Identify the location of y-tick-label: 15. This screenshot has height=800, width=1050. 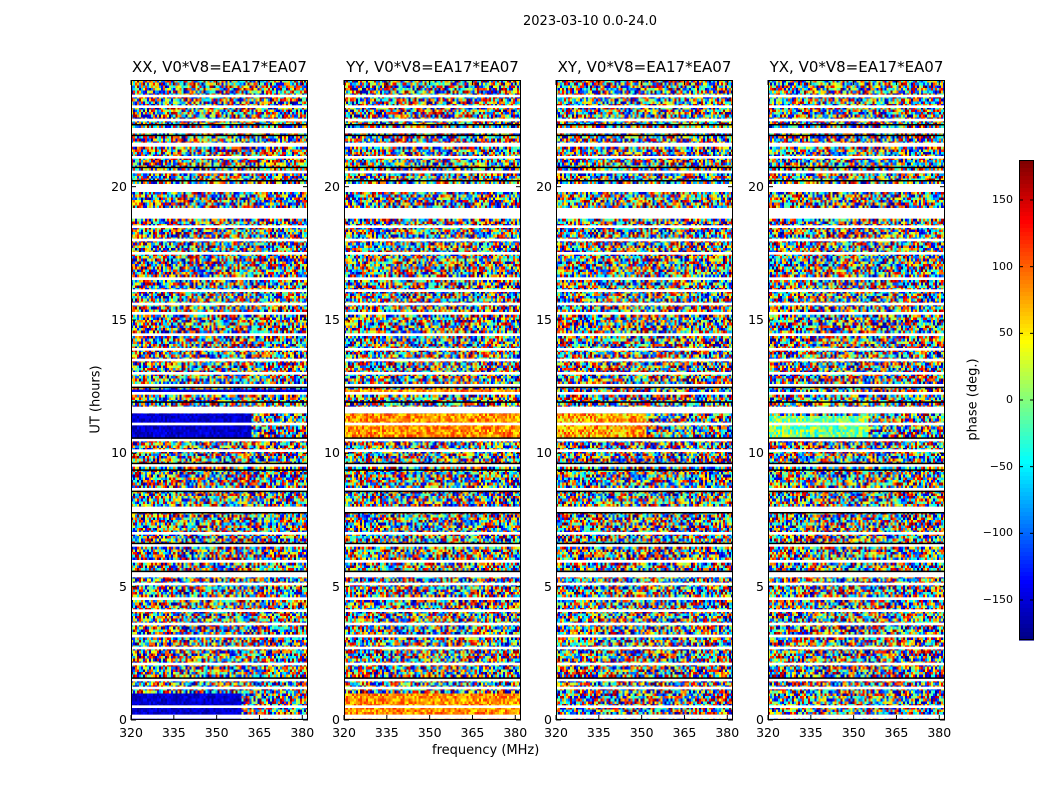
(544, 319).